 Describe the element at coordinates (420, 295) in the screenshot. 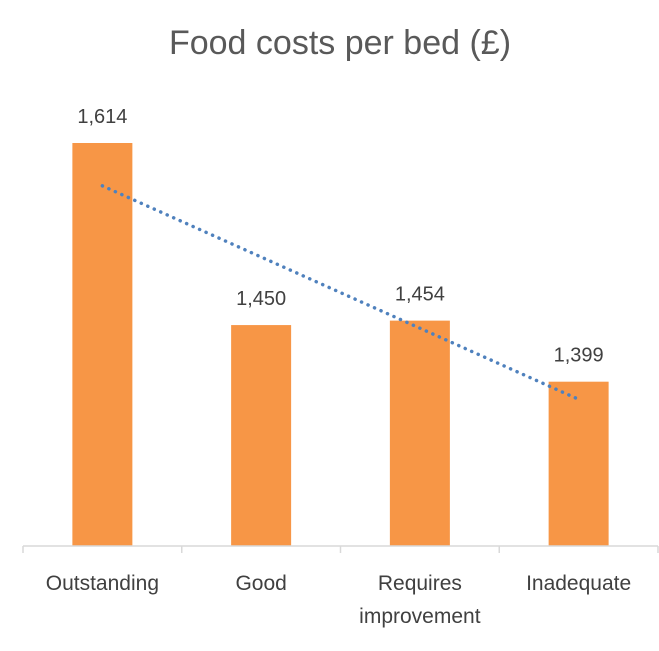

I see `data-label: 1,454` at that location.